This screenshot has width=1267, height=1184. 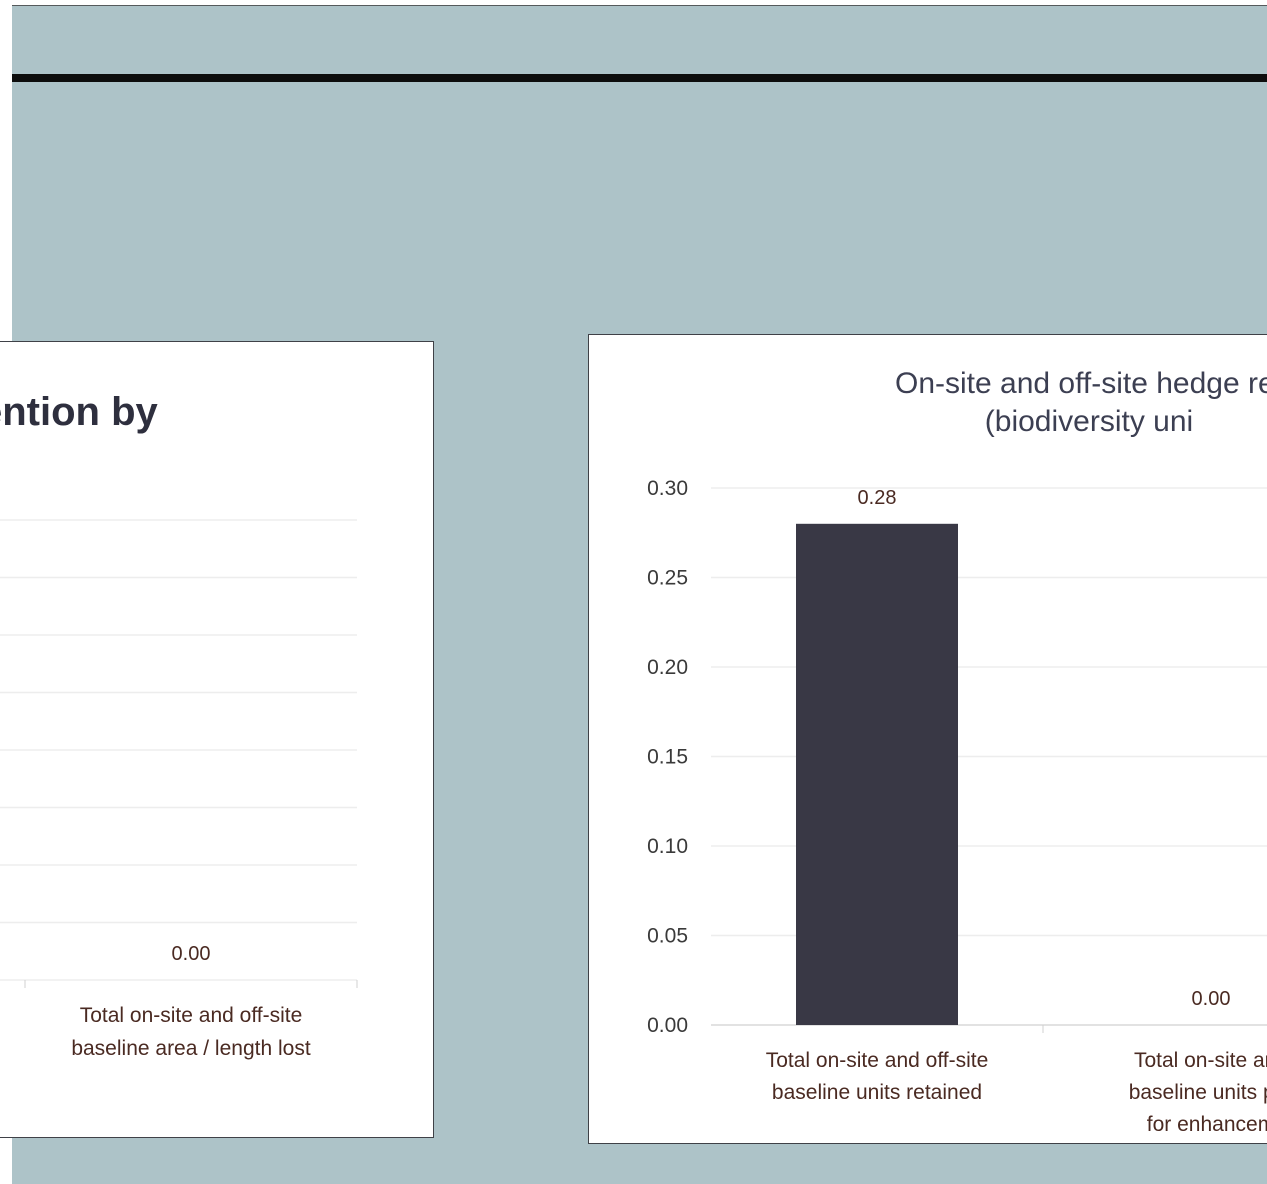 I want to click on chart-title: ention by, so click(x=79, y=412).